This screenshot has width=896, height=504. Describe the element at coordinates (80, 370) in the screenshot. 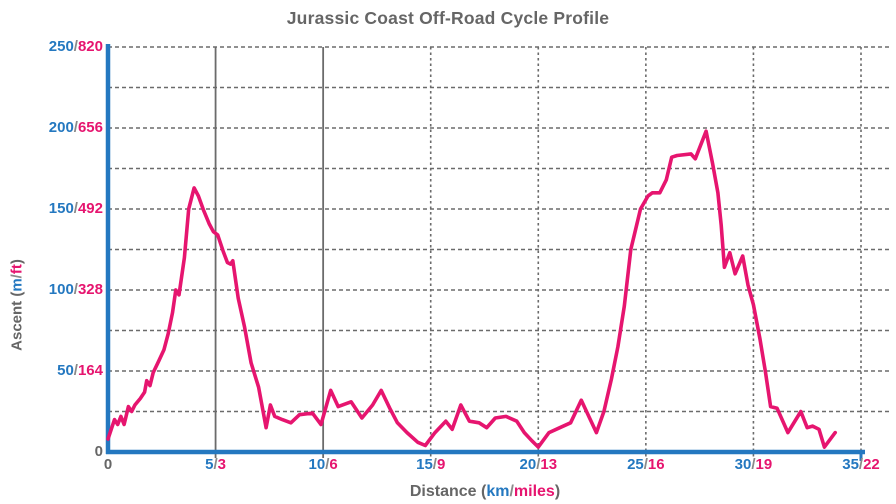

I see `y-tick-label: 50/164` at that location.